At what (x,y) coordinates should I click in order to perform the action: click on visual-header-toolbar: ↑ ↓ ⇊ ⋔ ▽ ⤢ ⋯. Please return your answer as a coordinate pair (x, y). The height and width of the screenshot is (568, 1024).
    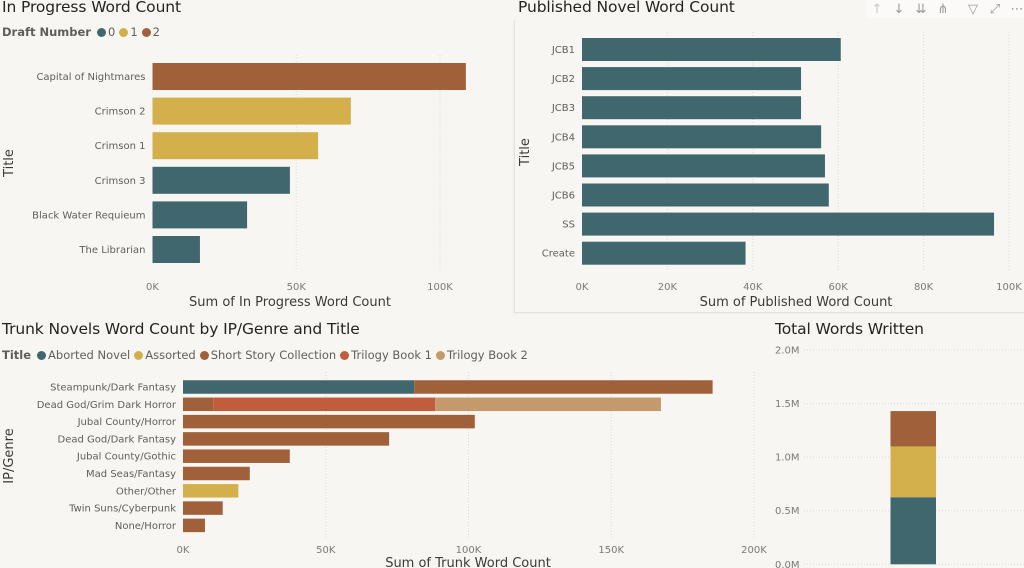
    Looking at the image, I should click on (945, 9).